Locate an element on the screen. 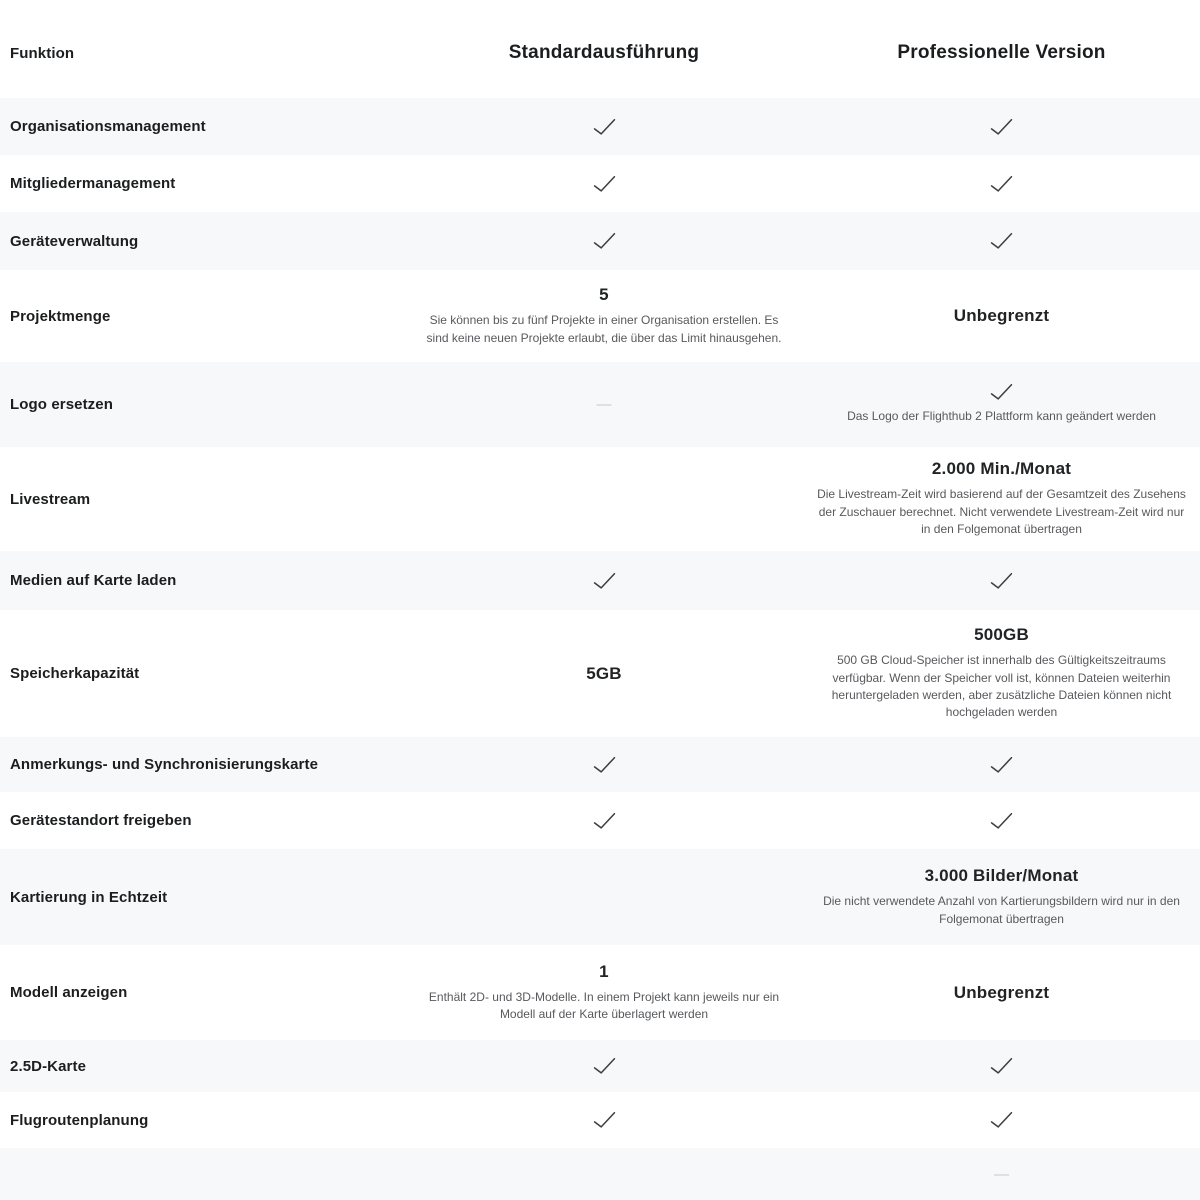 The width and height of the screenshot is (1200, 1200). standard-cell: 5GB is located at coordinates (604, 673).